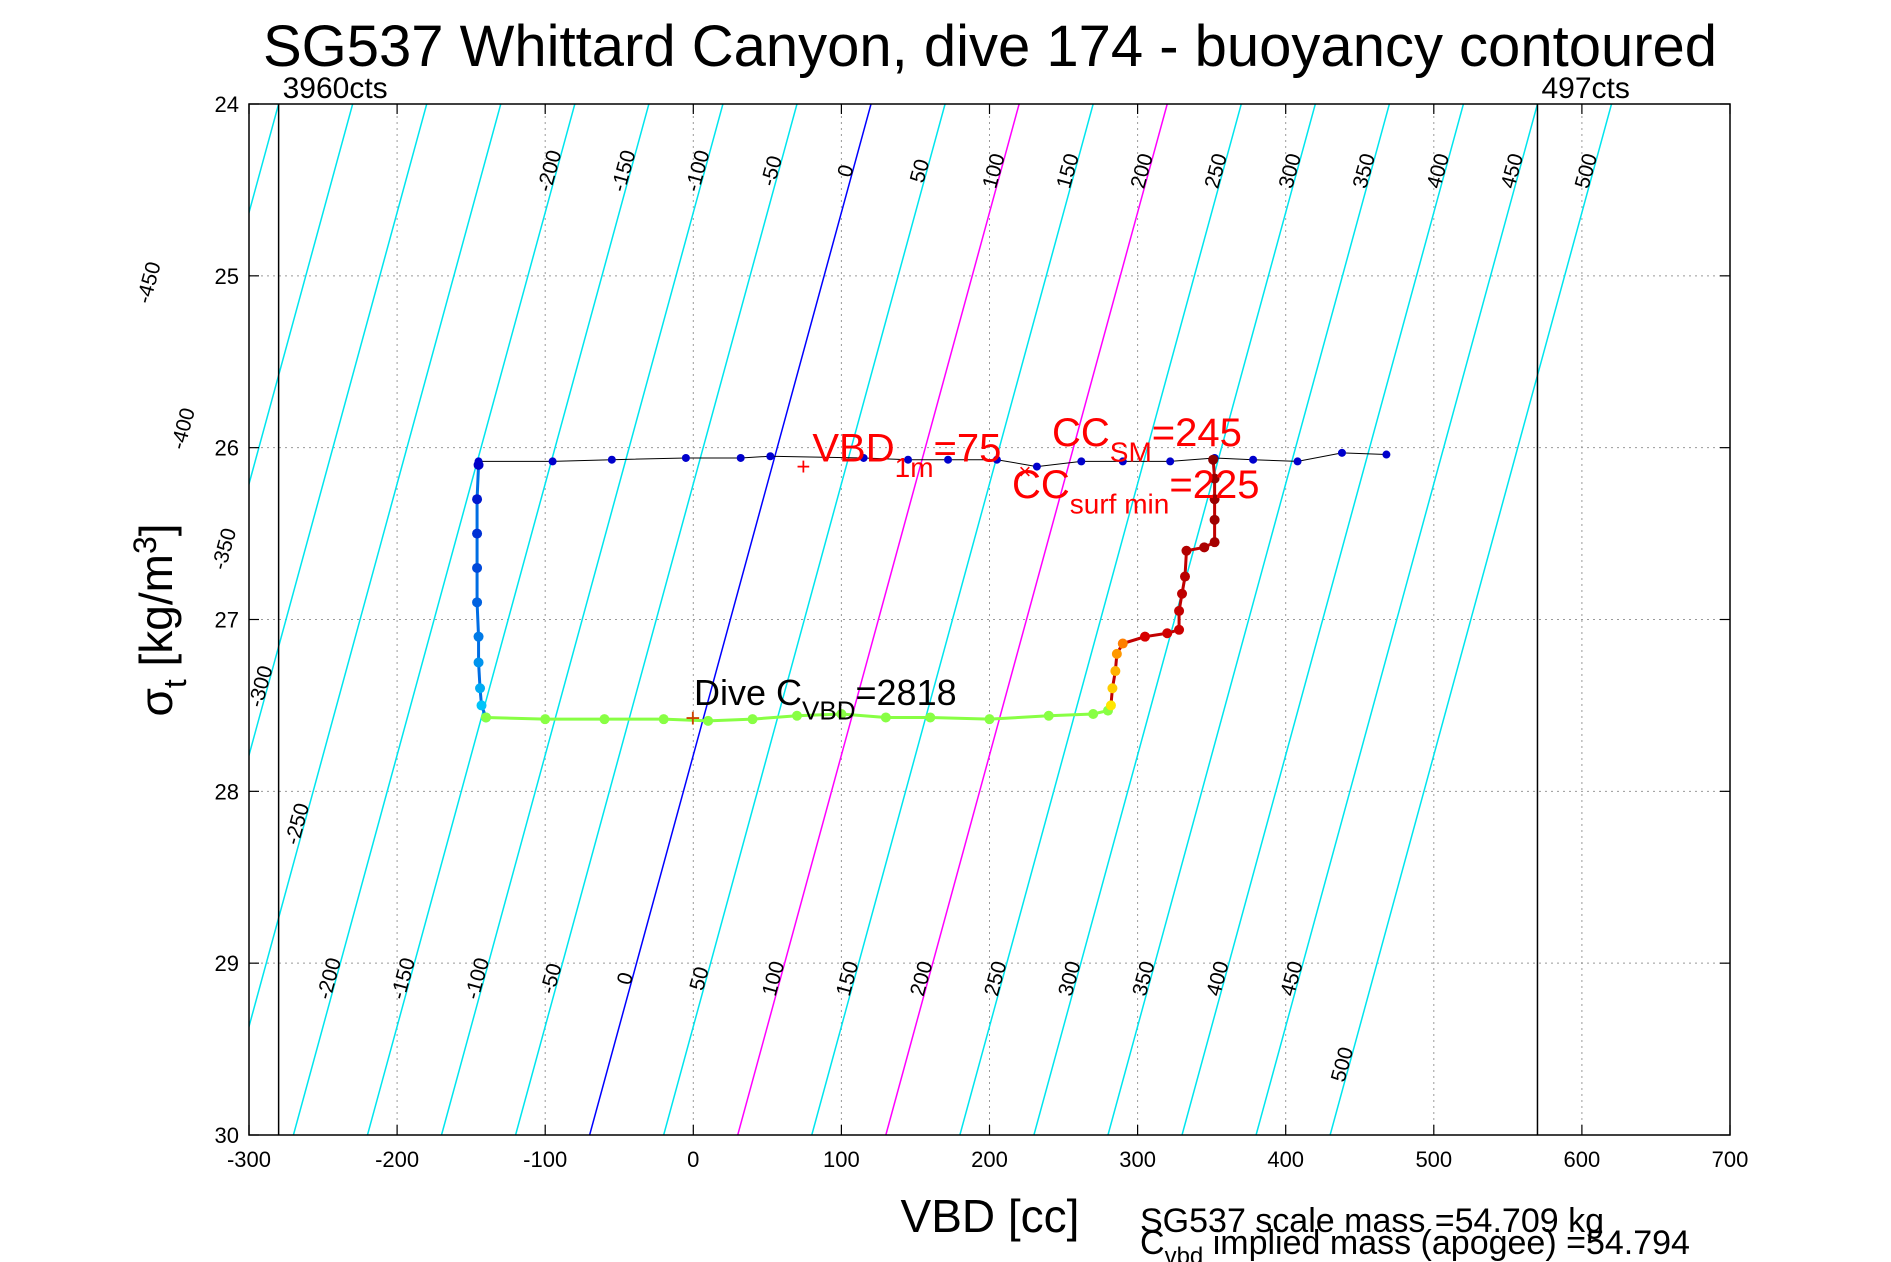 Image resolution: width=1891 pixels, height=1262 pixels. I want to click on vbd-1m-label: VBD1m=75, so click(906, 454).